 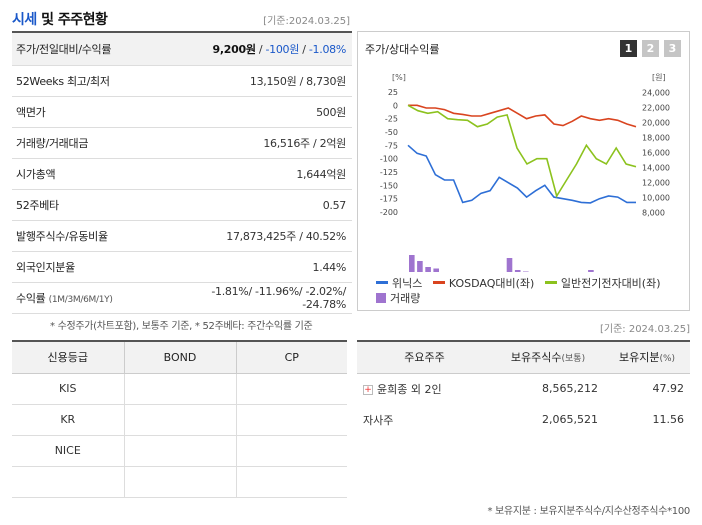 I want to click on holder-shares: 2,065,521, so click(x=570, y=419).